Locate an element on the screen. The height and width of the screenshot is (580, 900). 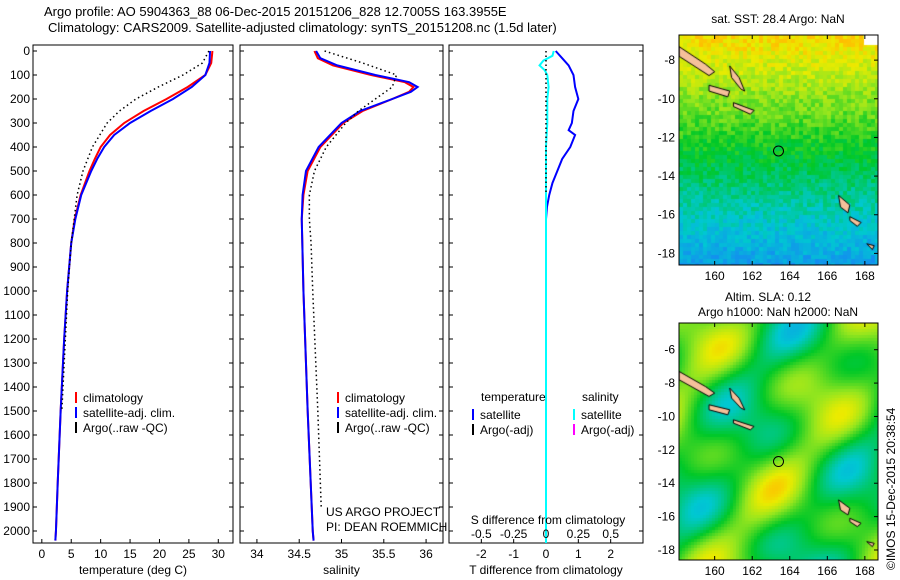
x-tick-label: 25 is located at coordinates (189, 554).